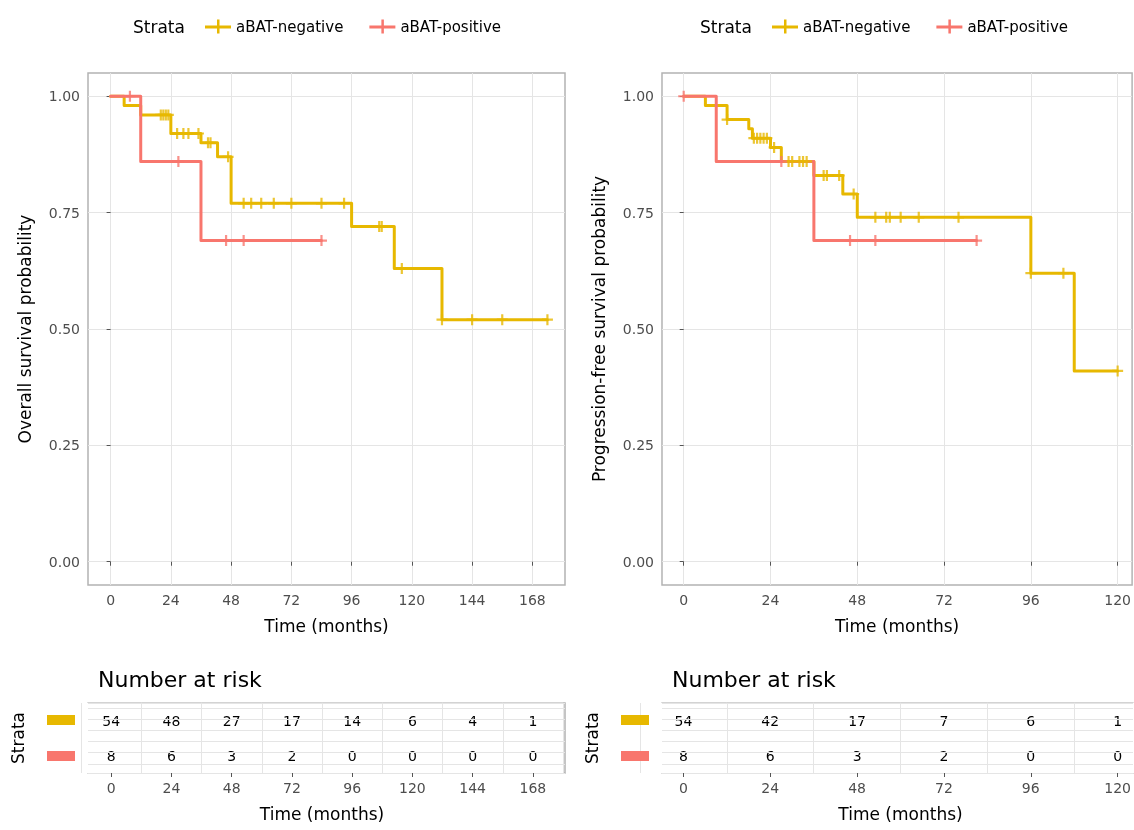 This screenshot has height=830, width=1134. What do you see at coordinates (231, 720) in the screenshot?
I see `data-label: 27` at bounding box center [231, 720].